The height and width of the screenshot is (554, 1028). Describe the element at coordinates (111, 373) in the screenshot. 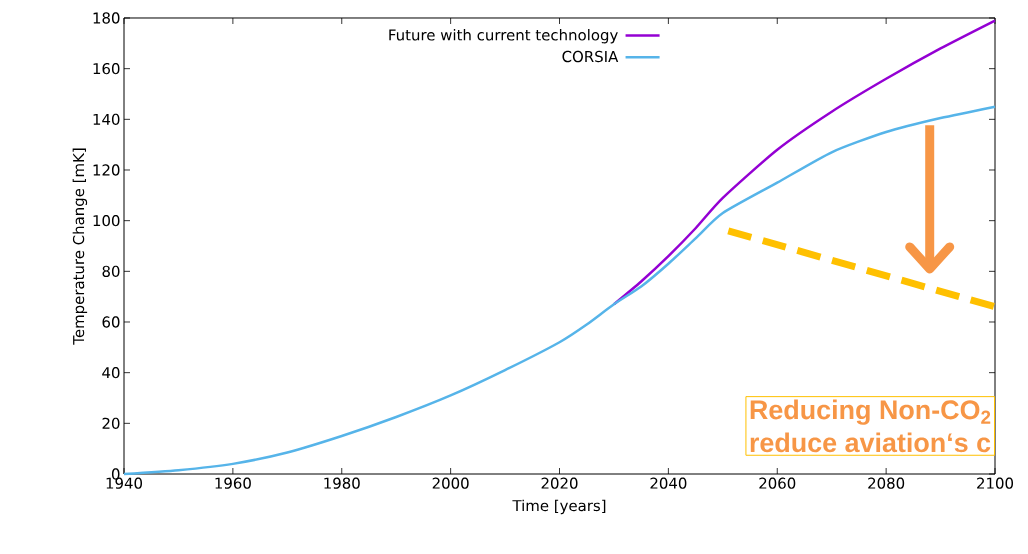

I see `y-tick-label: 40` at that location.